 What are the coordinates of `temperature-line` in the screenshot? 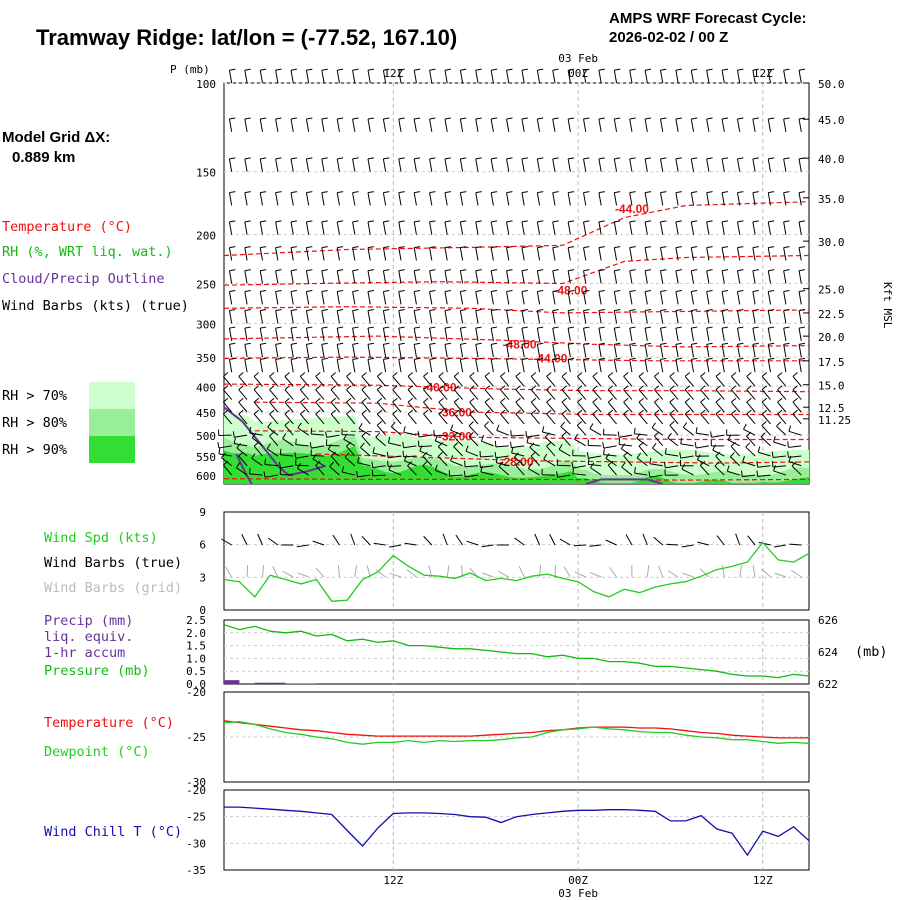 It's located at (516, 729).